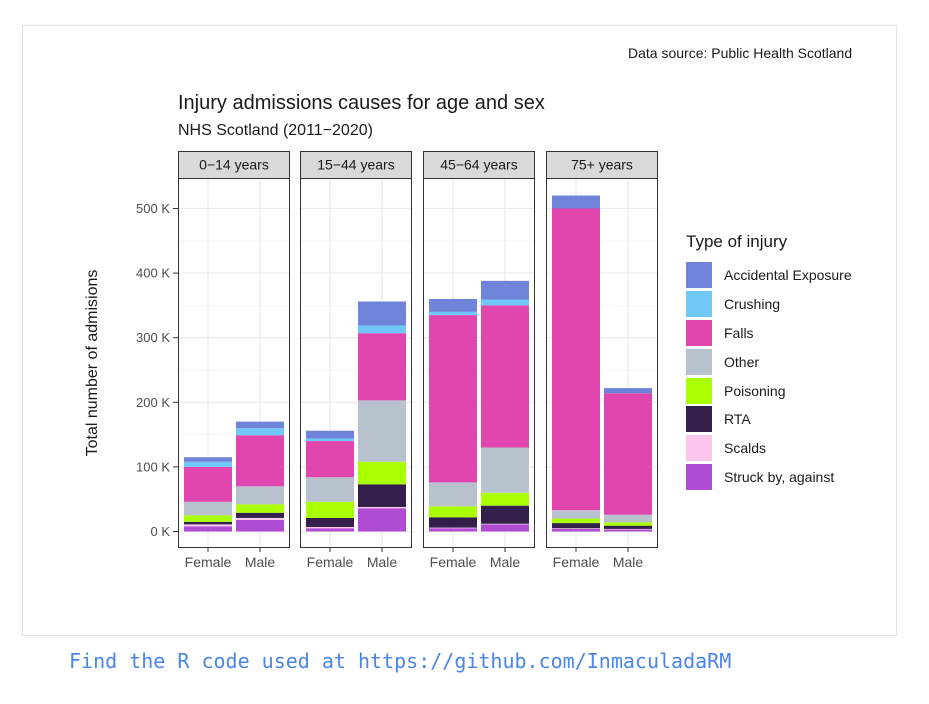 The width and height of the screenshot is (929, 704). I want to click on bar-segment-45-64-years-male-poisoning, so click(505, 499).